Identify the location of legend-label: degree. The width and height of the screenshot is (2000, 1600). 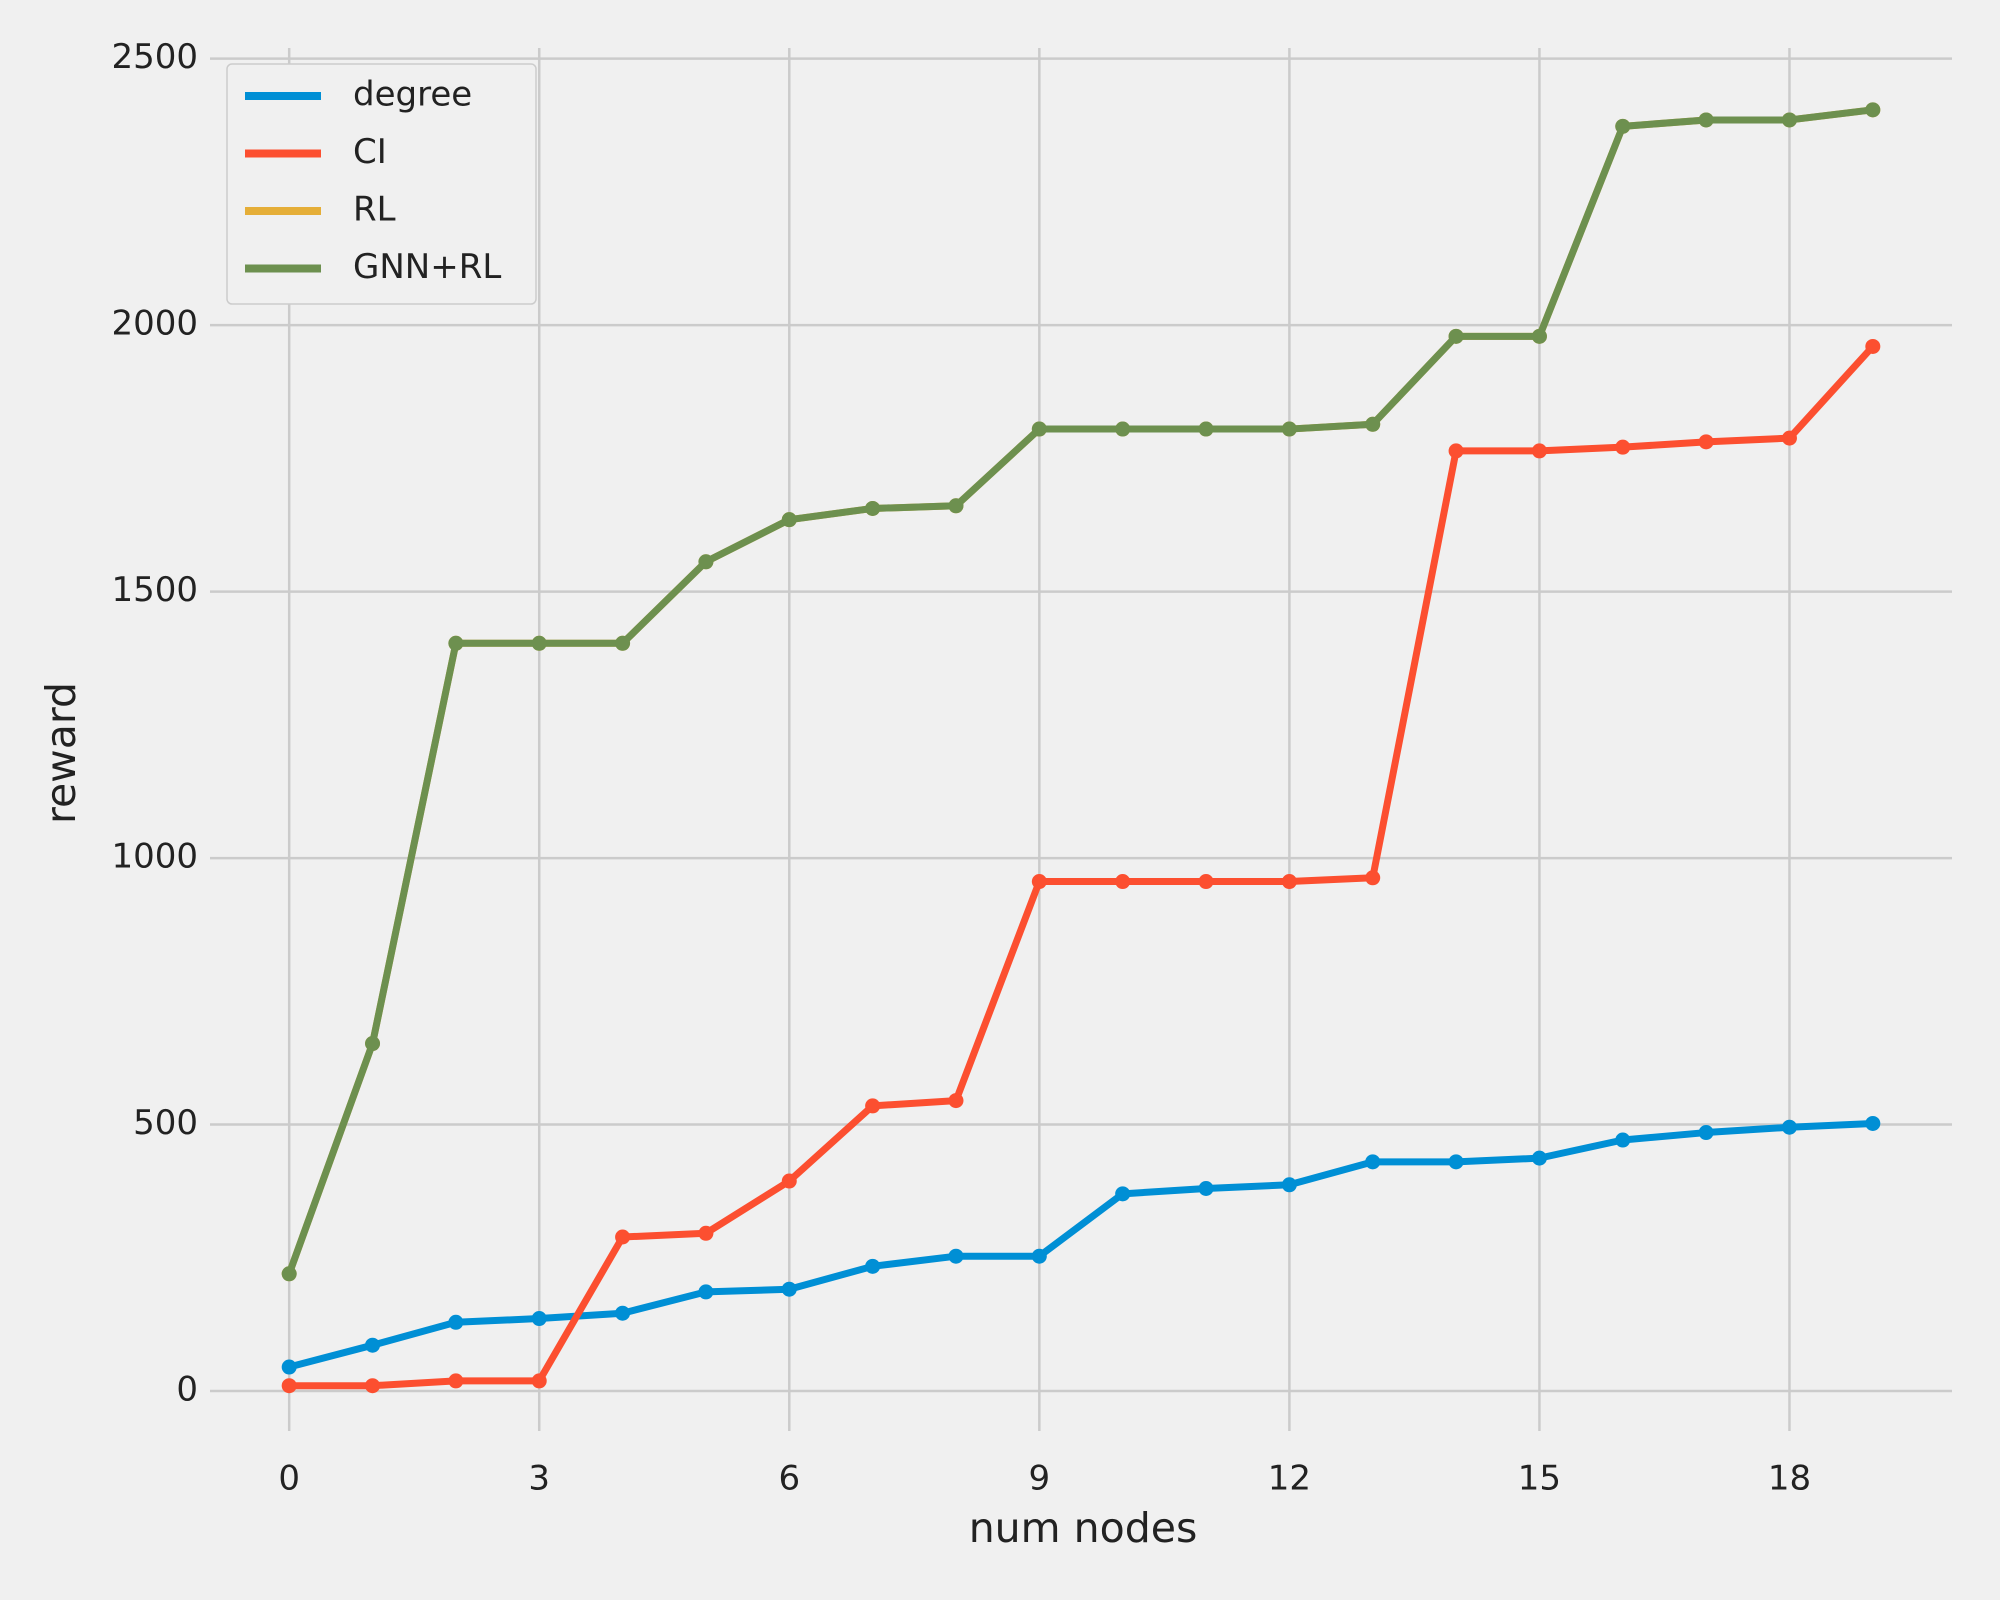
(412, 95).